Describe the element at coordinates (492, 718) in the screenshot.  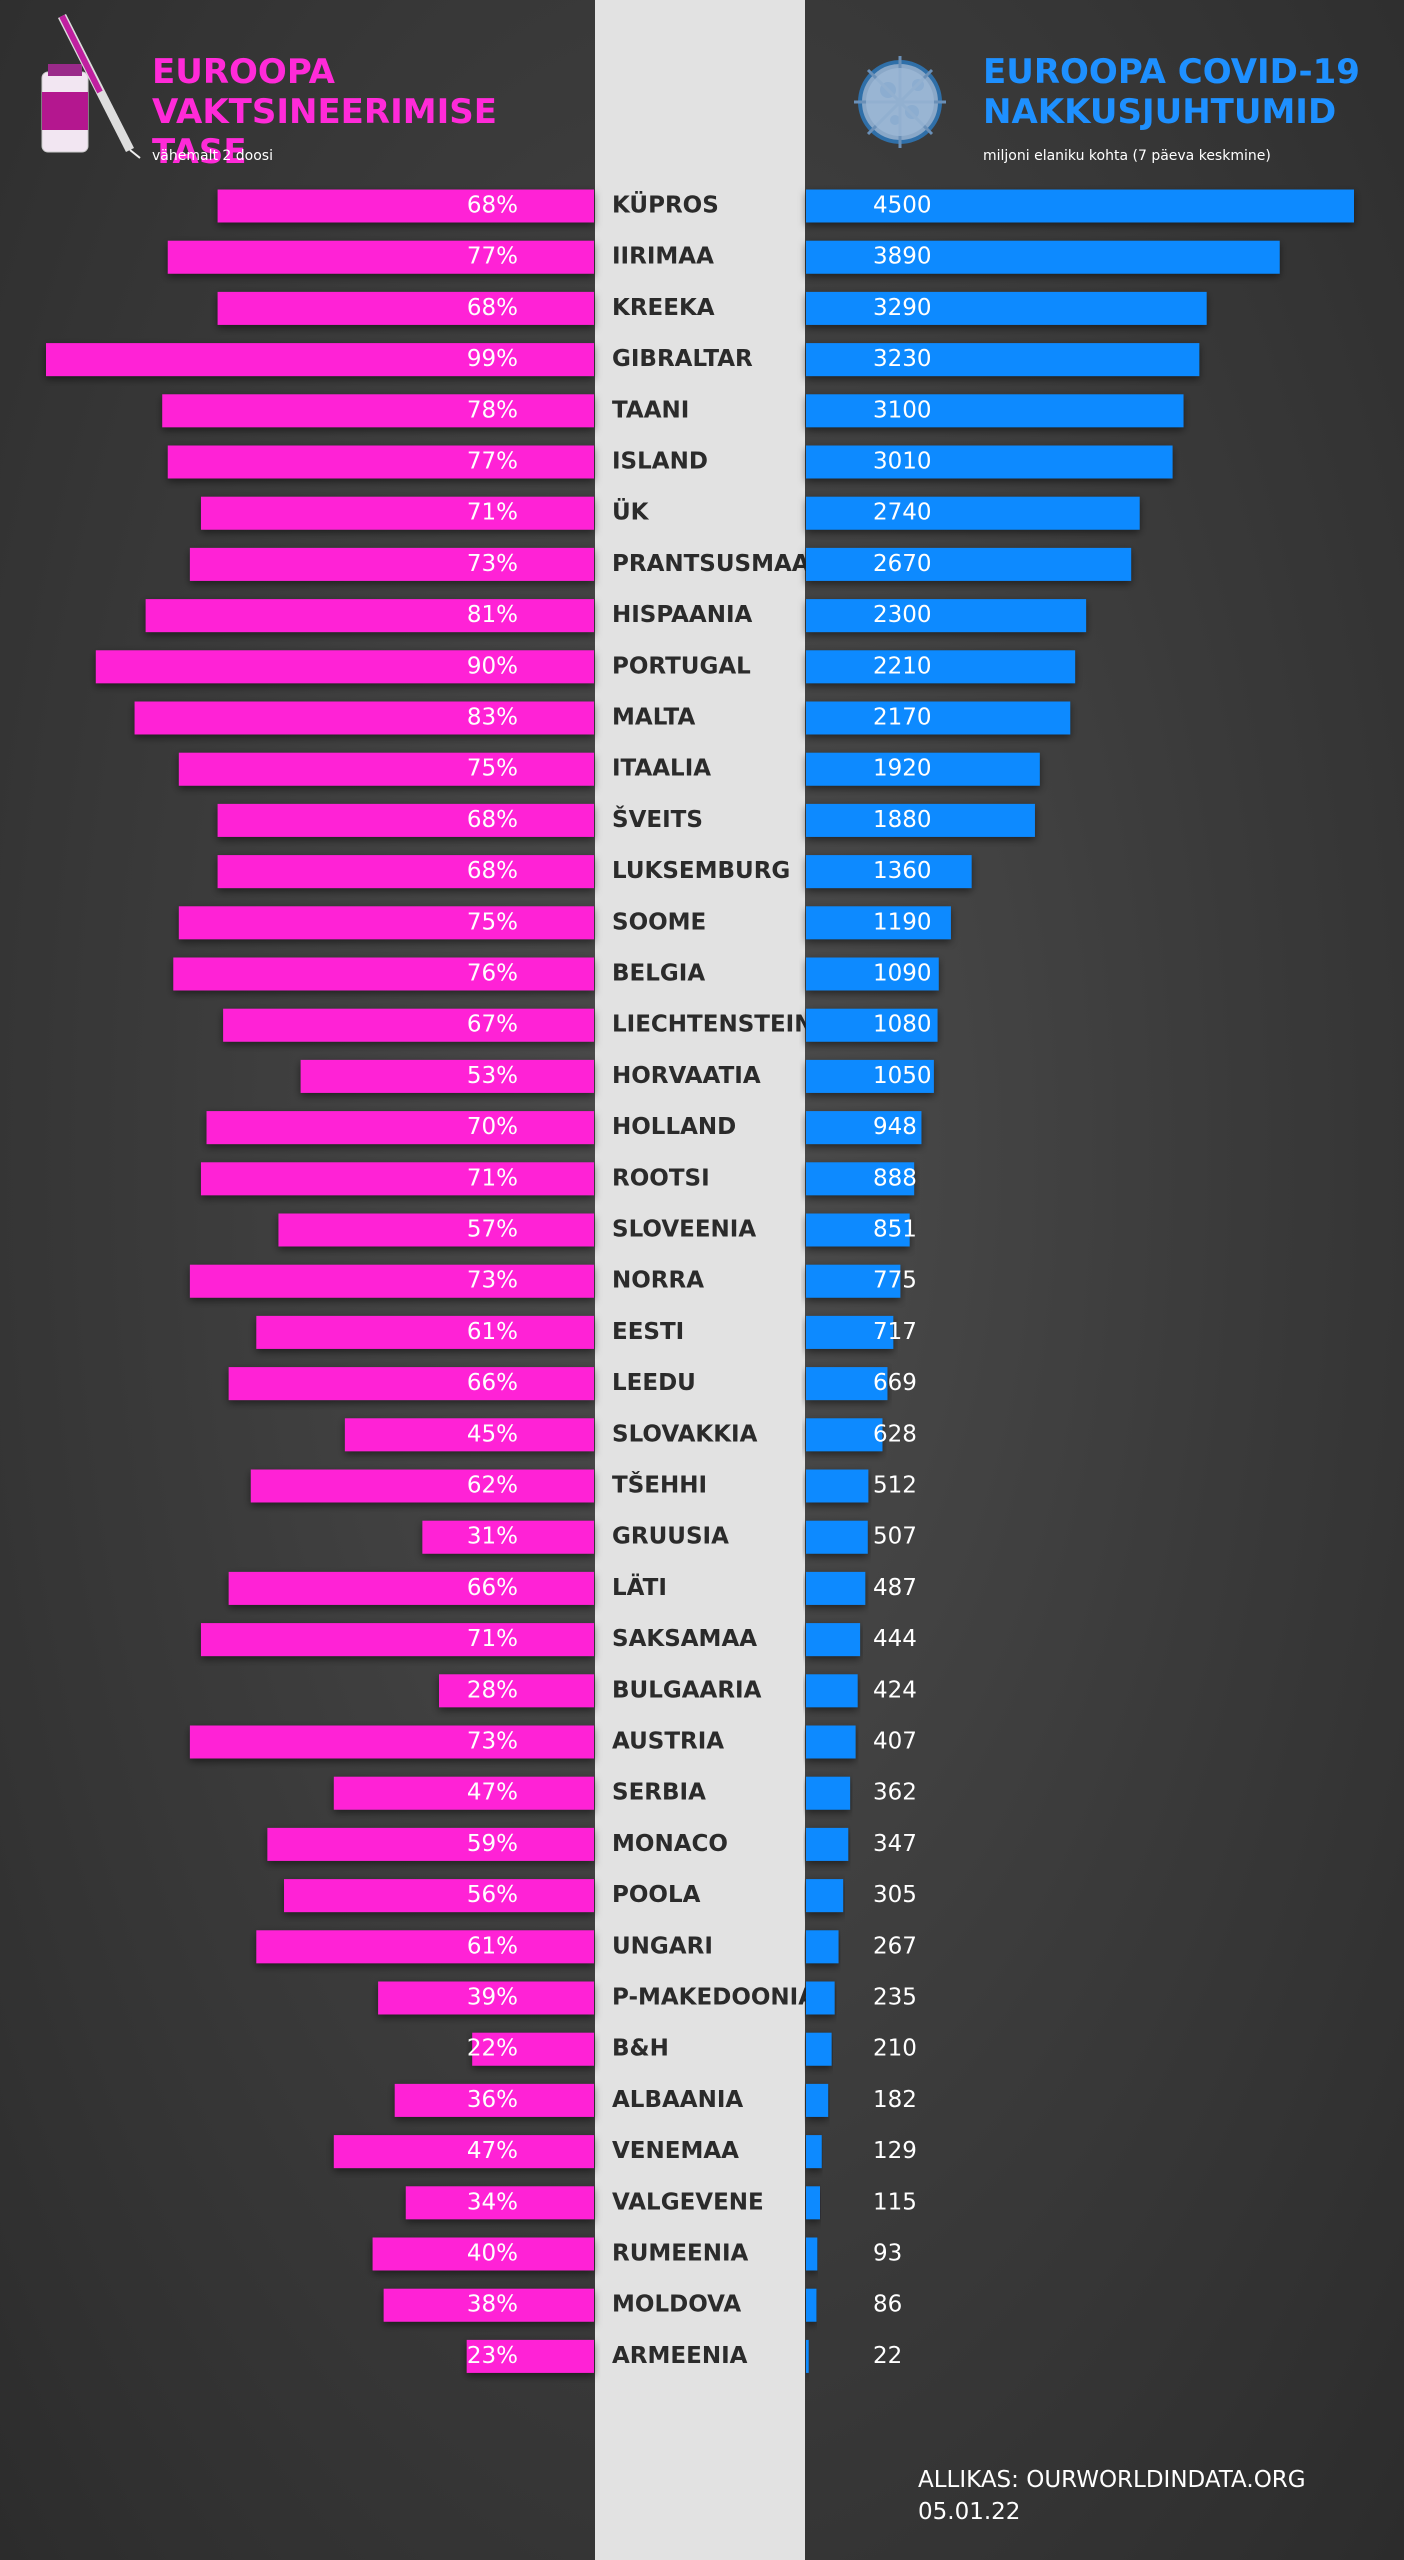
I see `vaccination-label: 83%` at that location.